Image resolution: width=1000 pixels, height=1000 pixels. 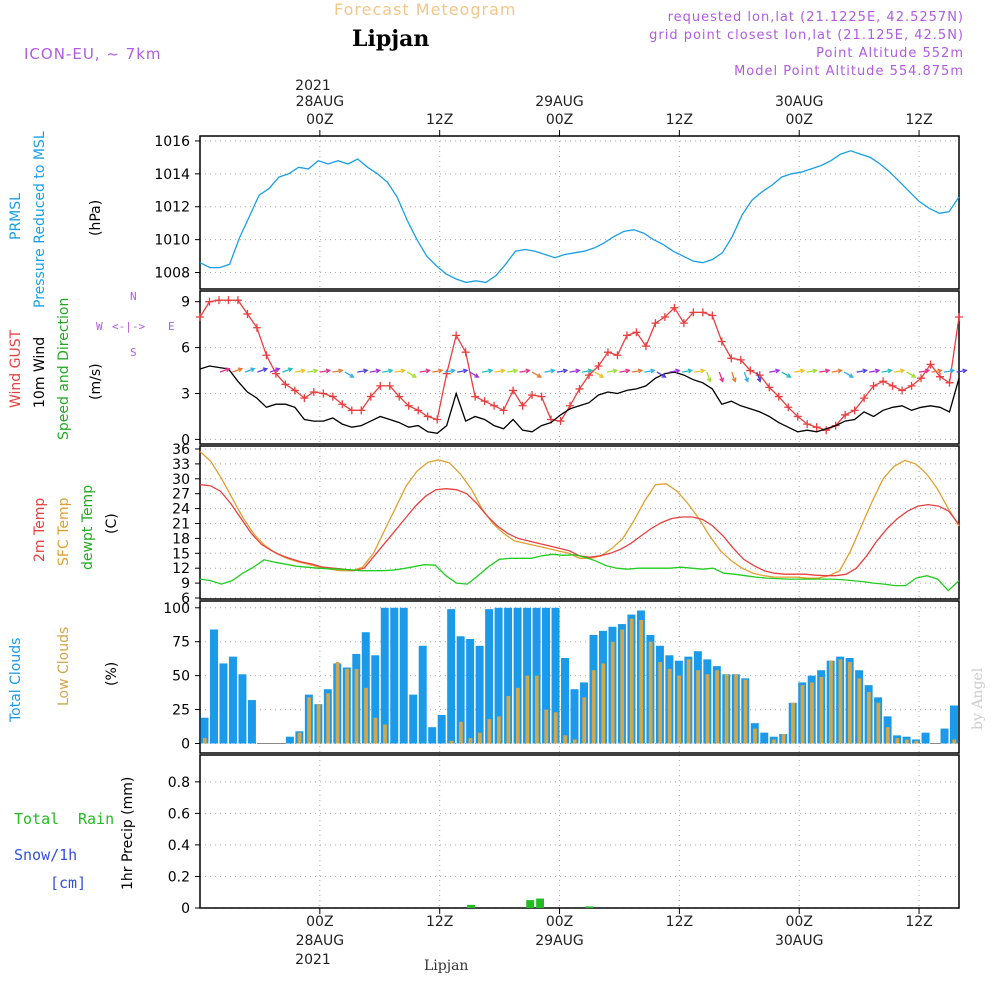 I want to click on compass-rose: N S W E <-|->, so click(x=135, y=325).